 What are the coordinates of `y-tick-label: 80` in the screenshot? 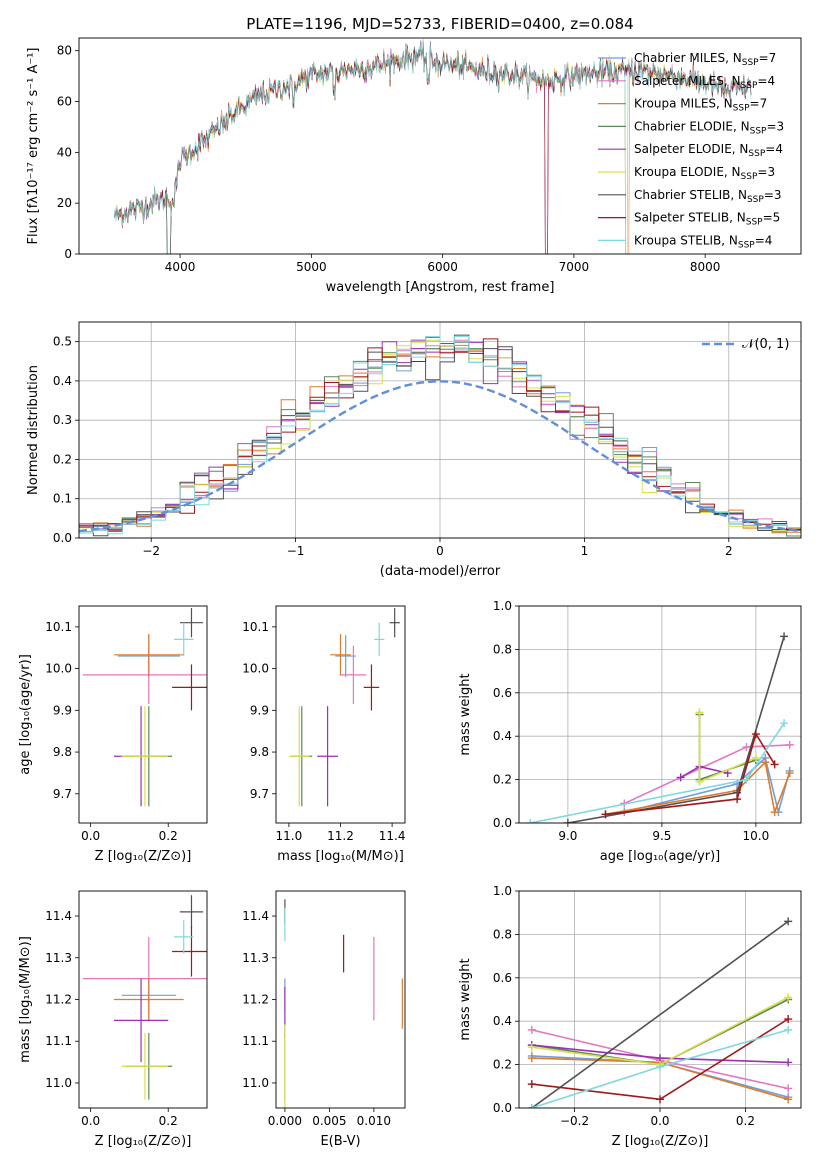 It's located at (64, 51).